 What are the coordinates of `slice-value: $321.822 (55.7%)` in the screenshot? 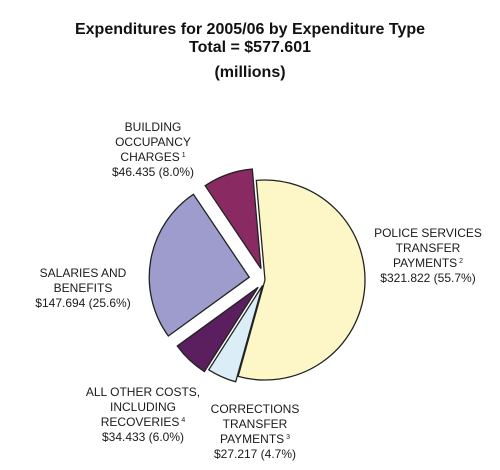 It's located at (428, 278).